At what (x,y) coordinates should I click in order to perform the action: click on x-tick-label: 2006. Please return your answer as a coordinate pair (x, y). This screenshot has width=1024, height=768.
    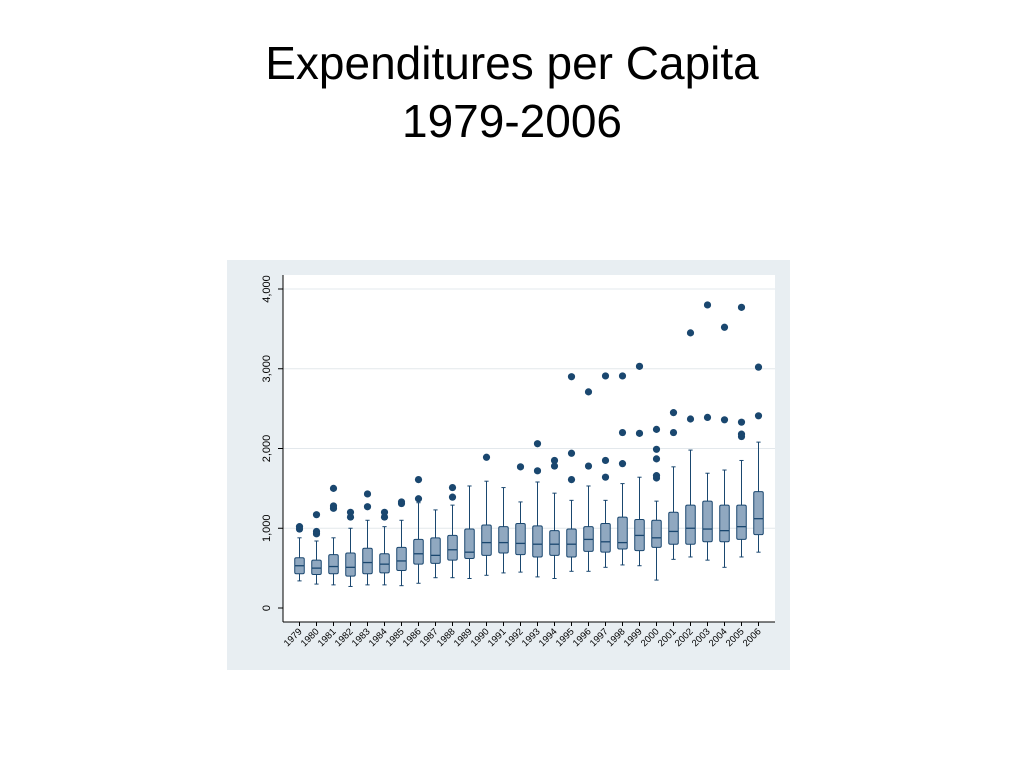
    Looking at the image, I should click on (752, 637).